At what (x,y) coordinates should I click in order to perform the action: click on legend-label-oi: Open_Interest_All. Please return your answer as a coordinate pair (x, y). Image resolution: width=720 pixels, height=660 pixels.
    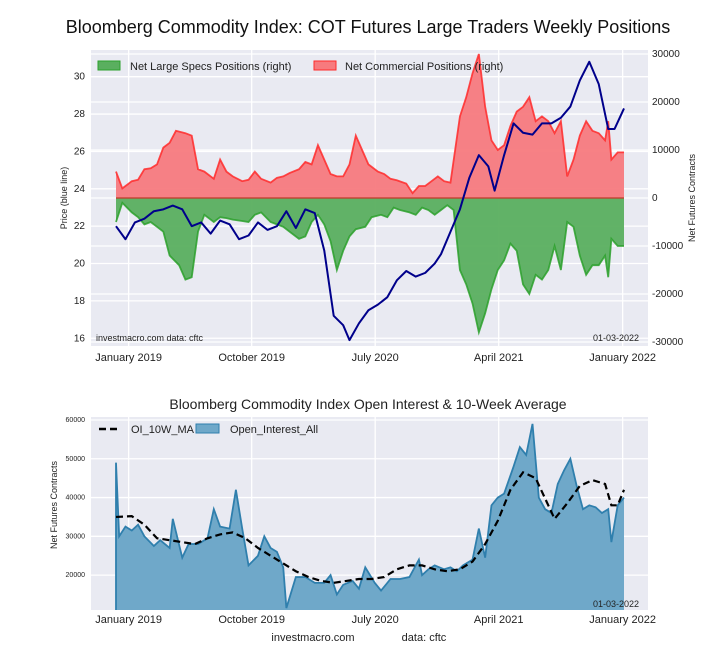
    Looking at the image, I should click on (274, 430).